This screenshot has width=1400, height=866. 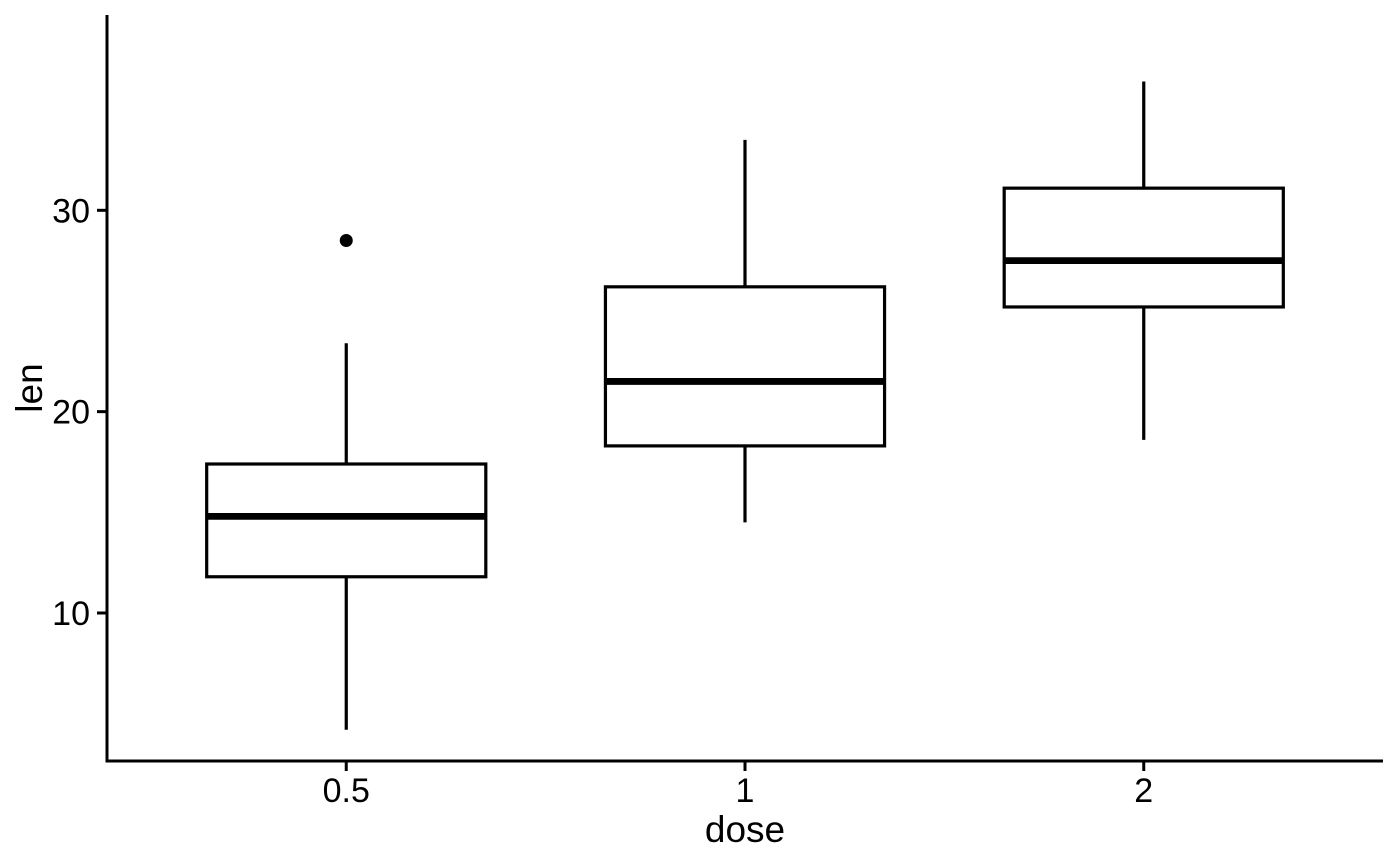 What do you see at coordinates (346, 791) in the screenshot?
I see `x-tick-label: 0.5` at bounding box center [346, 791].